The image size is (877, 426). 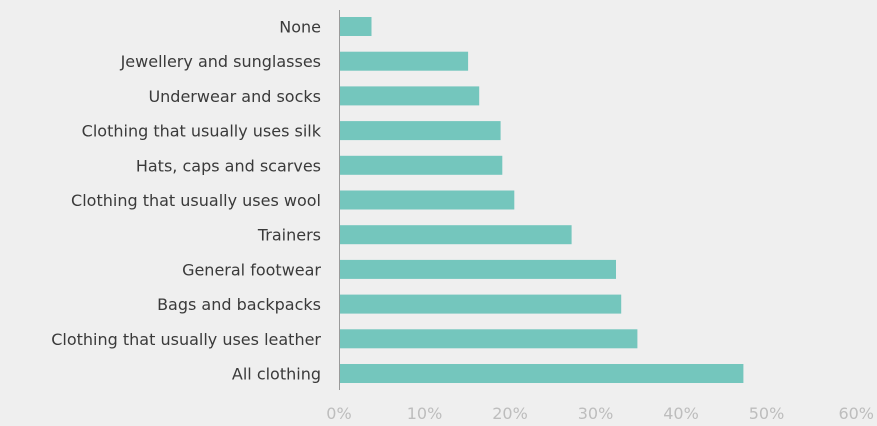 I want to click on category-label: General footwear, so click(x=251, y=269).